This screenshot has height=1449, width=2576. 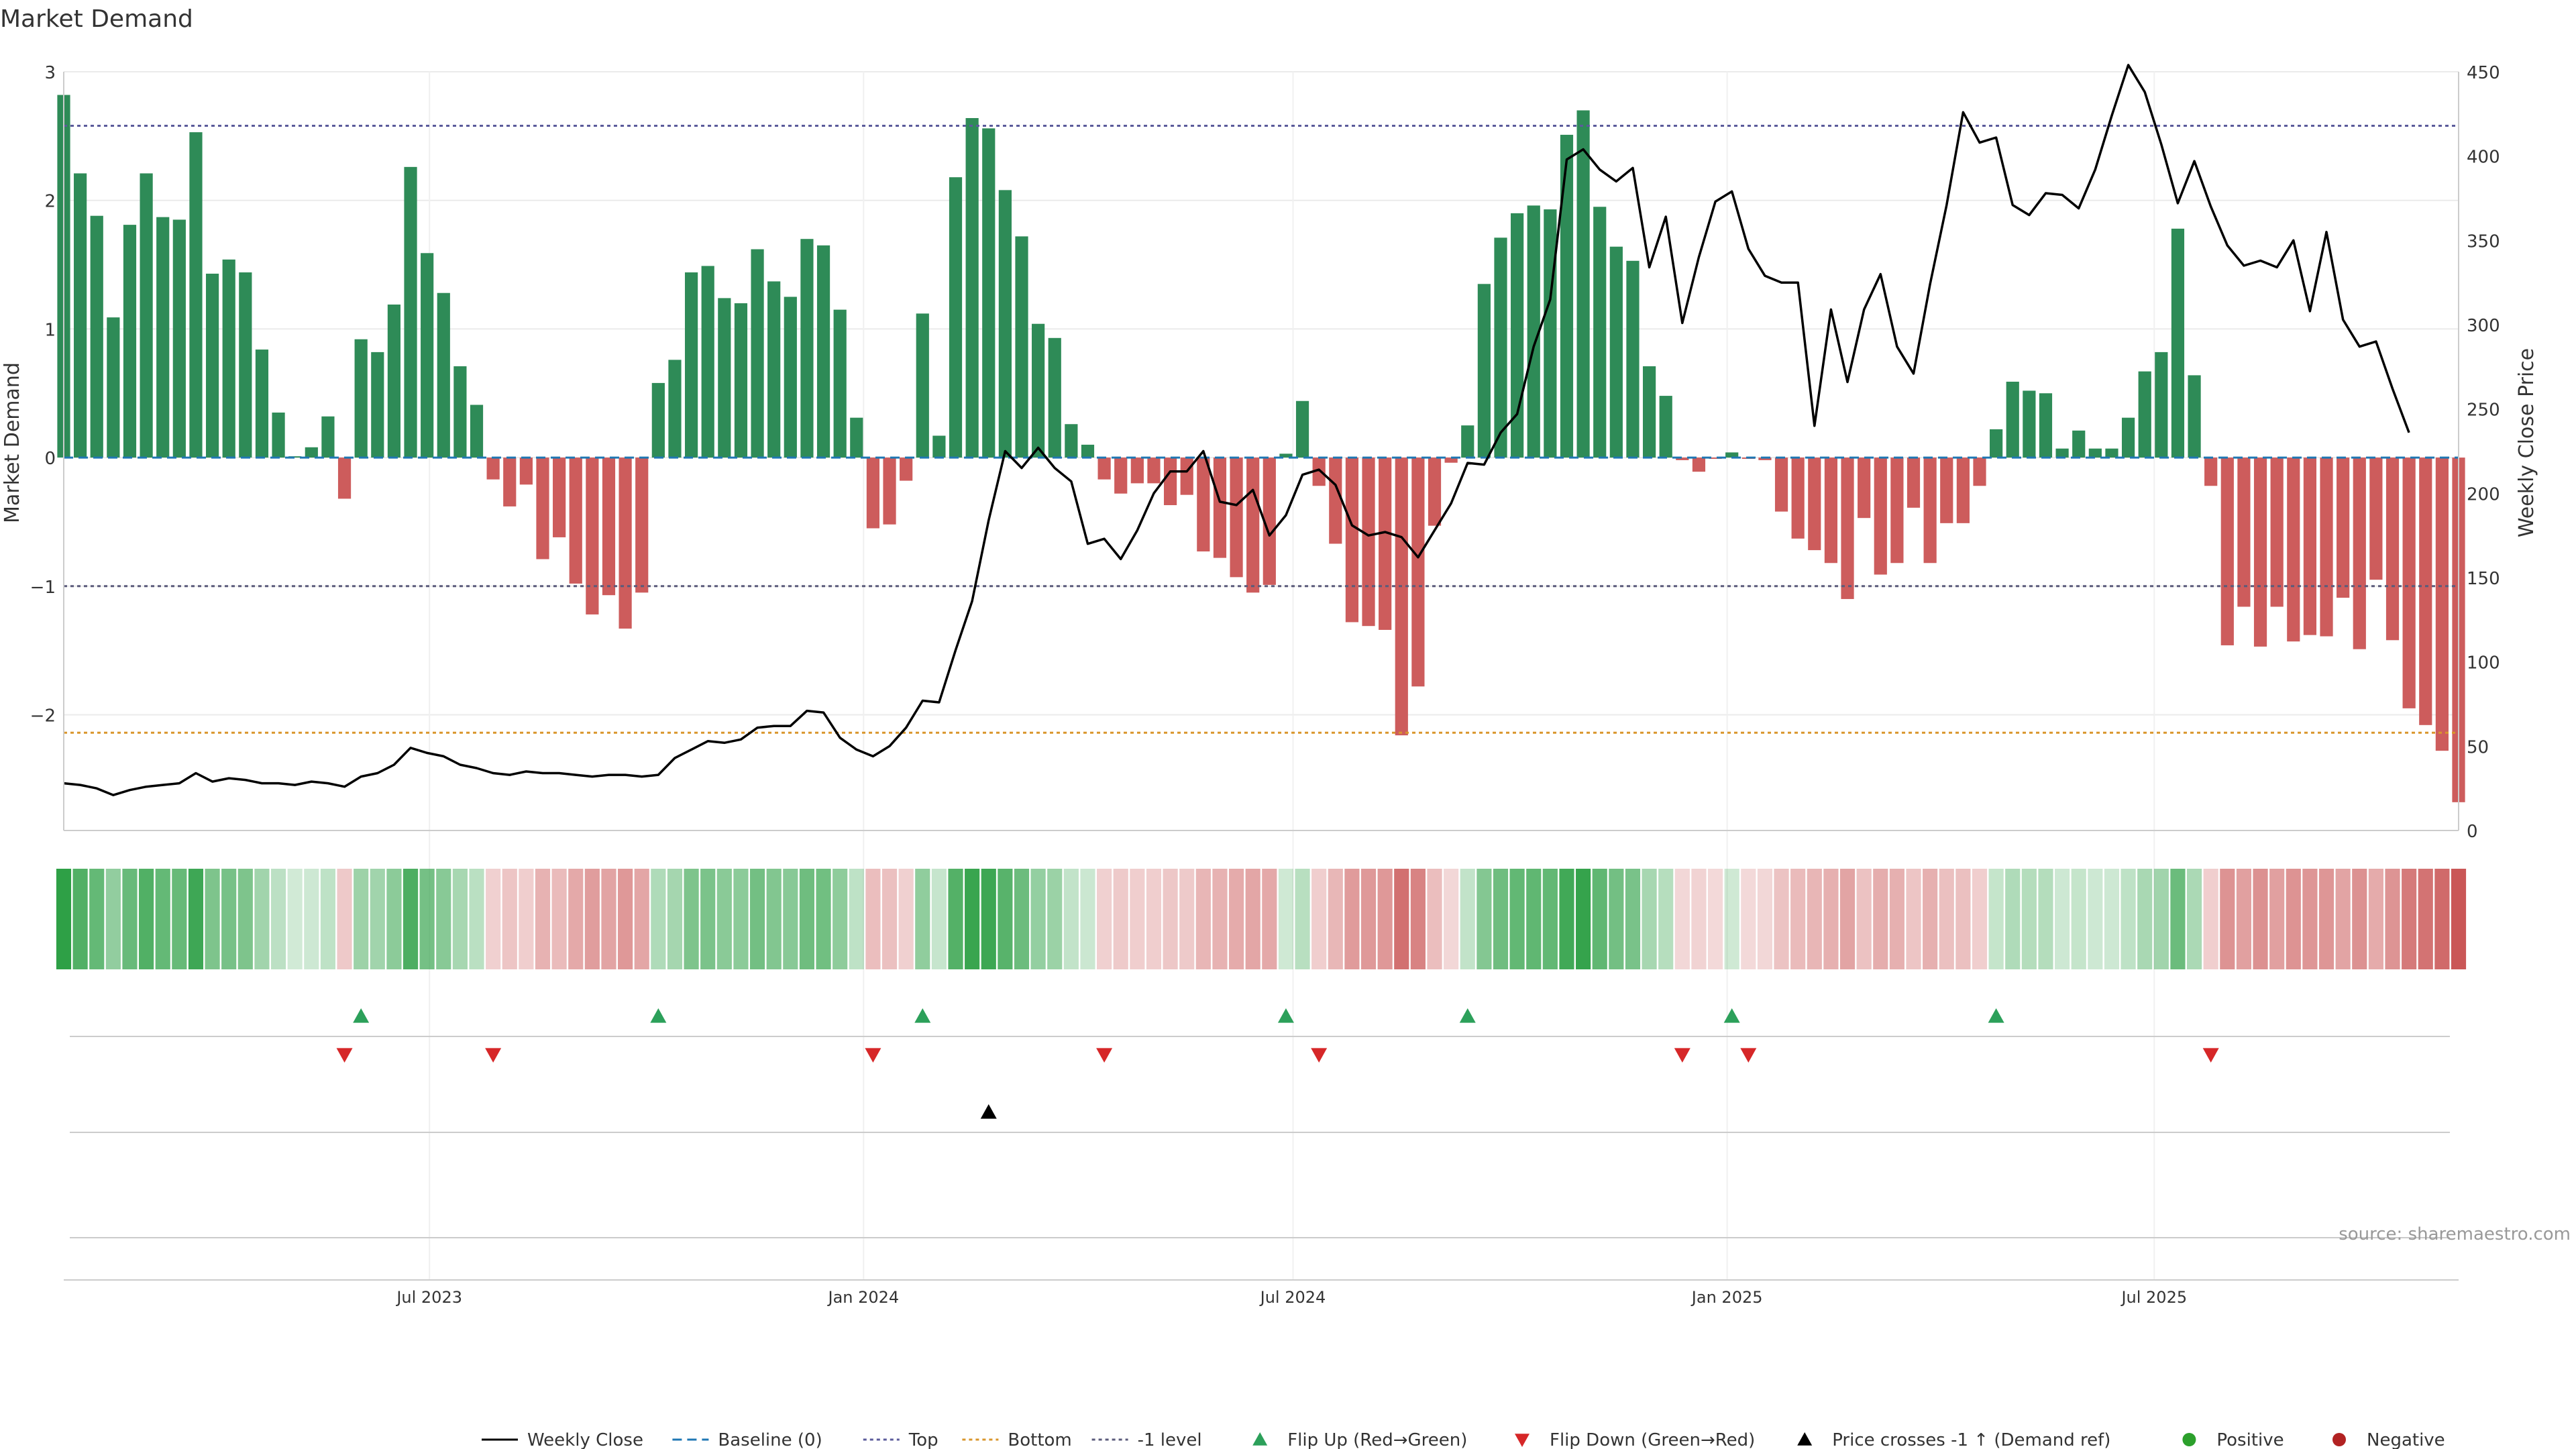 What do you see at coordinates (770, 1439) in the screenshot?
I see `legend-label: Baseline (0)` at bounding box center [770, 1439].